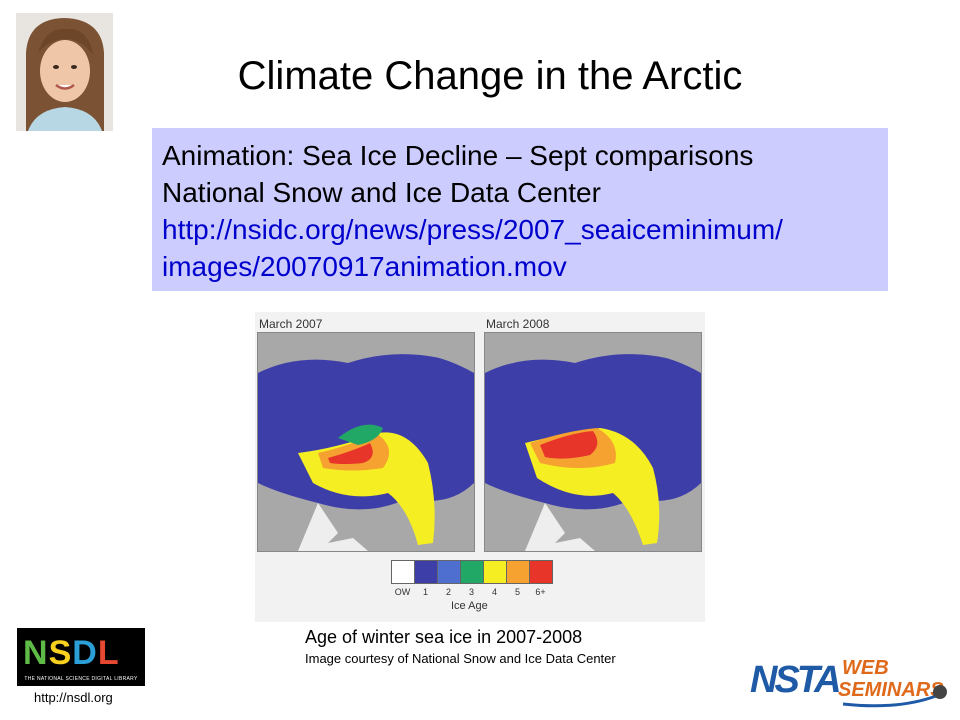  Describe the element at coordinates (471, 592) in the screenshot. I see `legend-tick: 3` at that location.